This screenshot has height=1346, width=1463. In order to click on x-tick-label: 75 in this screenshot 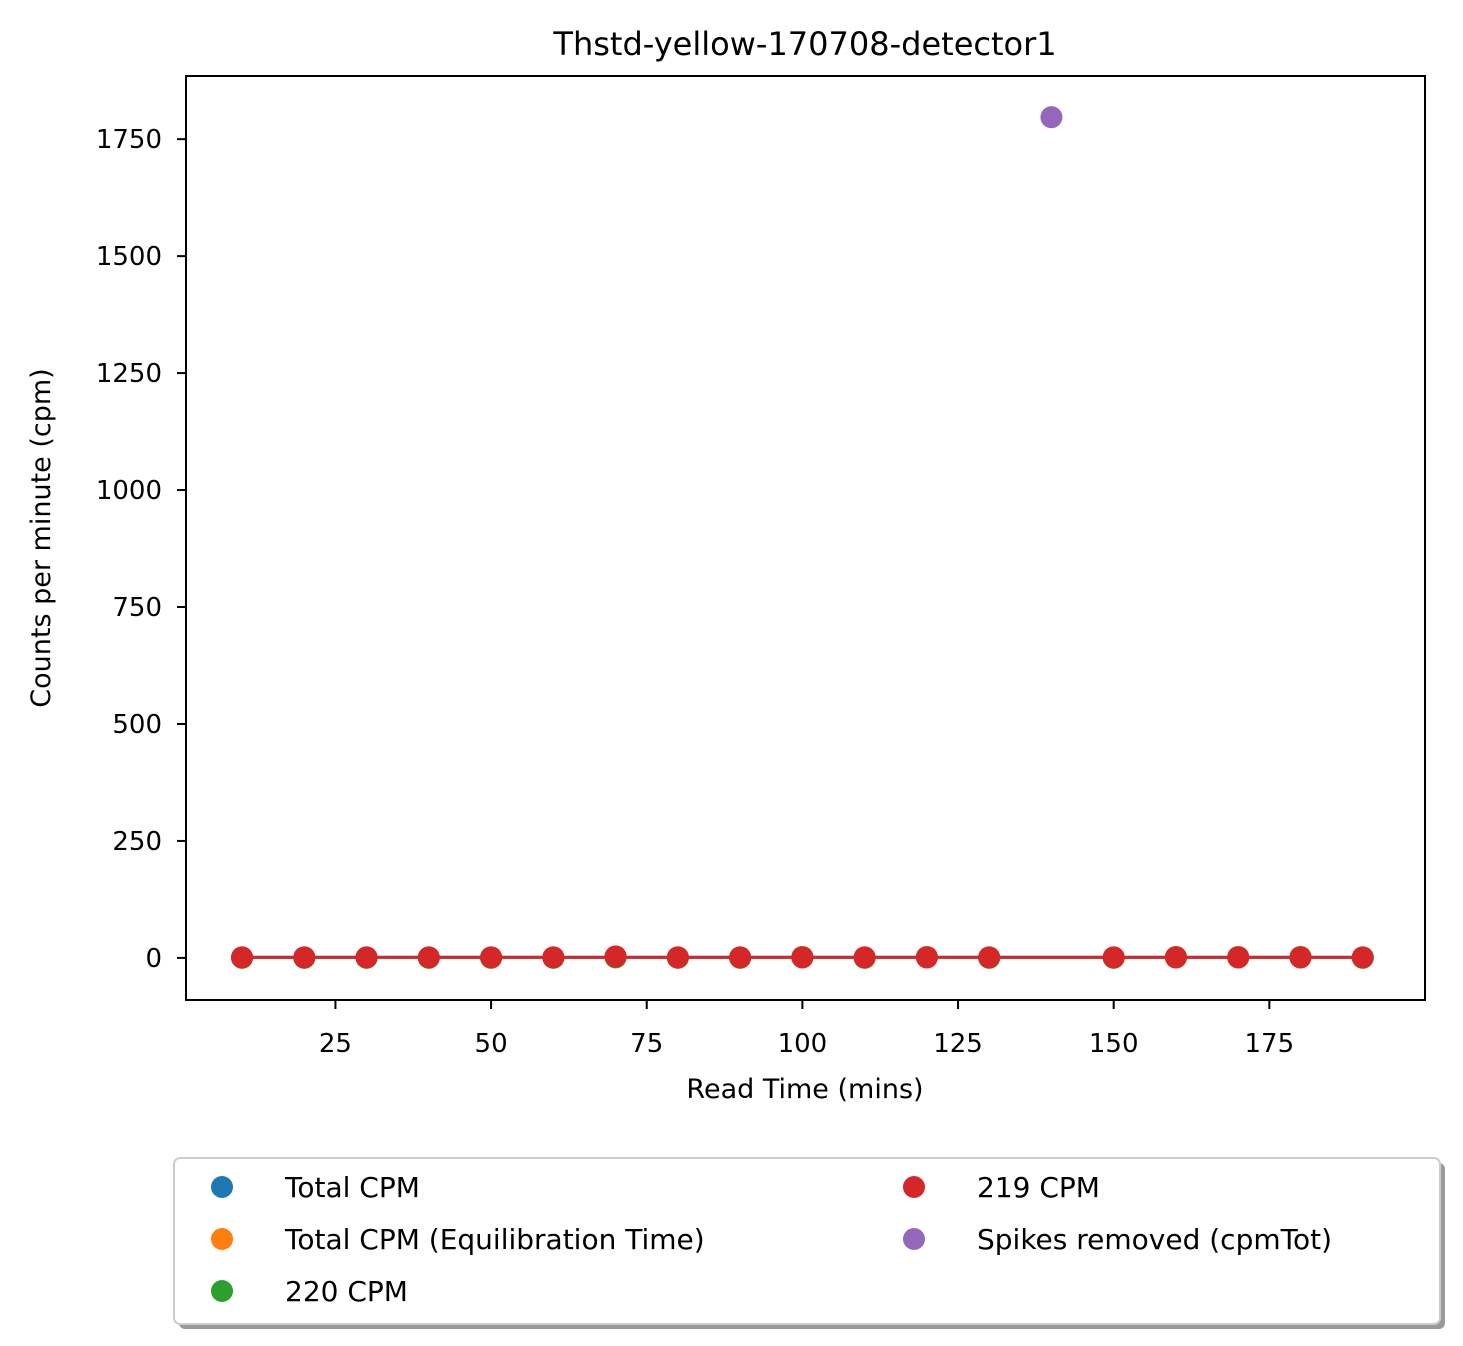, I will do `click(646, 1044)`.